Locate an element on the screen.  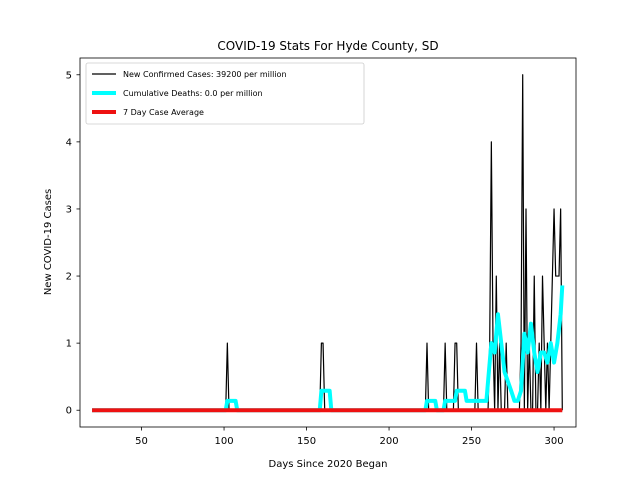
y-tick-label: 0 is located at coordinates (69, 411).